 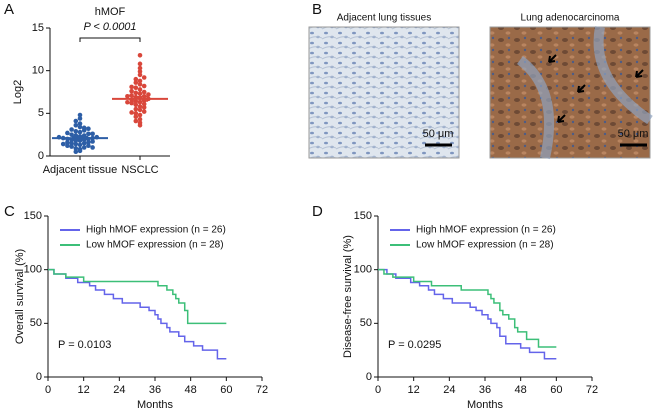 What do you see at coordinates (80, 138) in the screenshot?
I see `error-bar` at bounding box center [80, 138].